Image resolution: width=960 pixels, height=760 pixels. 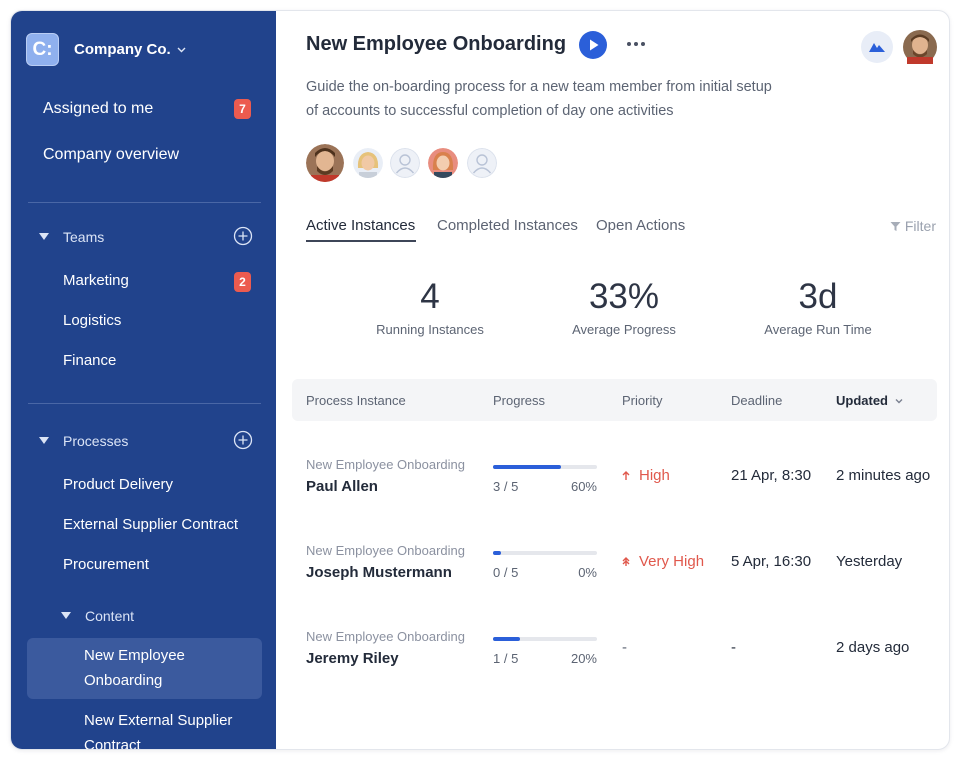 What do you see at coordinates (361, 225) in the screenshot?
I see `tab-active-instances: Active Instances` at bounding box center [361, 225].